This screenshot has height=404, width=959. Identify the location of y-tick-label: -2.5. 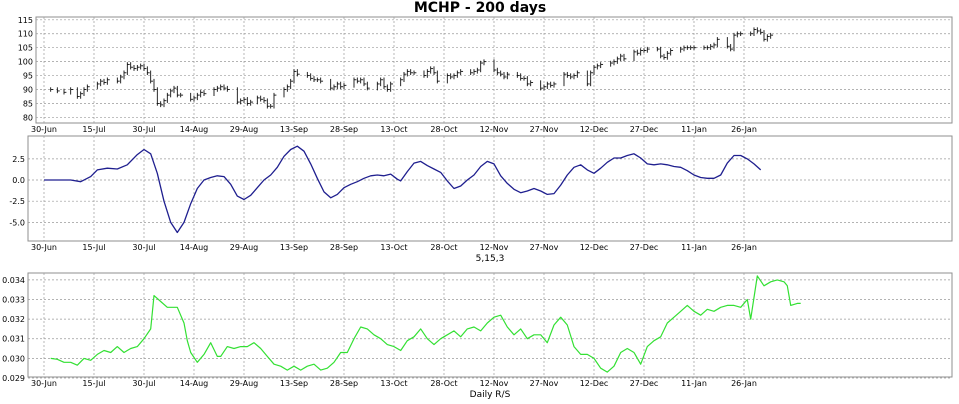
(17, 201).